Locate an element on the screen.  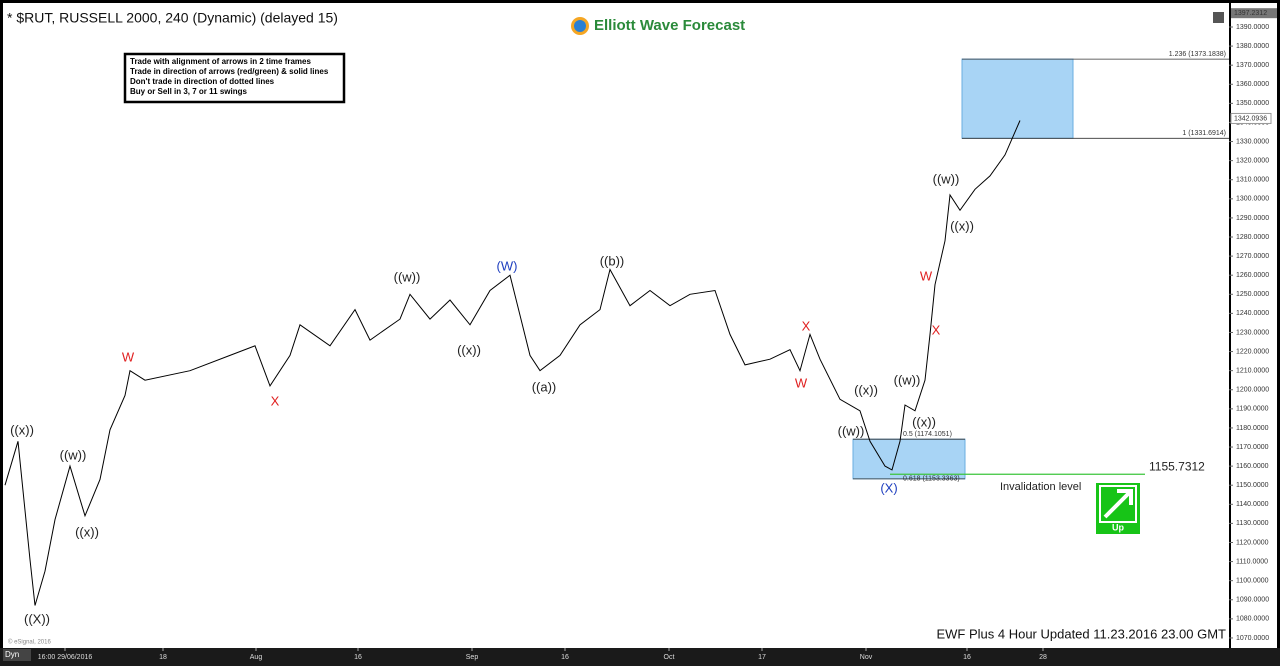
last-price-tag is located at coordinates (1254, 13).